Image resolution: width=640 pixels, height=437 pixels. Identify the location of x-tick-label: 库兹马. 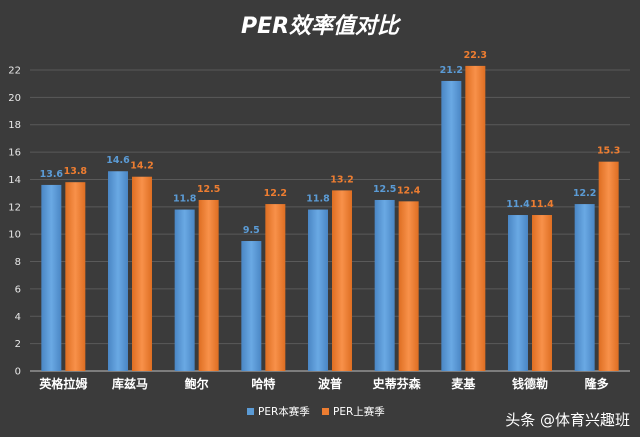
(130, 383).